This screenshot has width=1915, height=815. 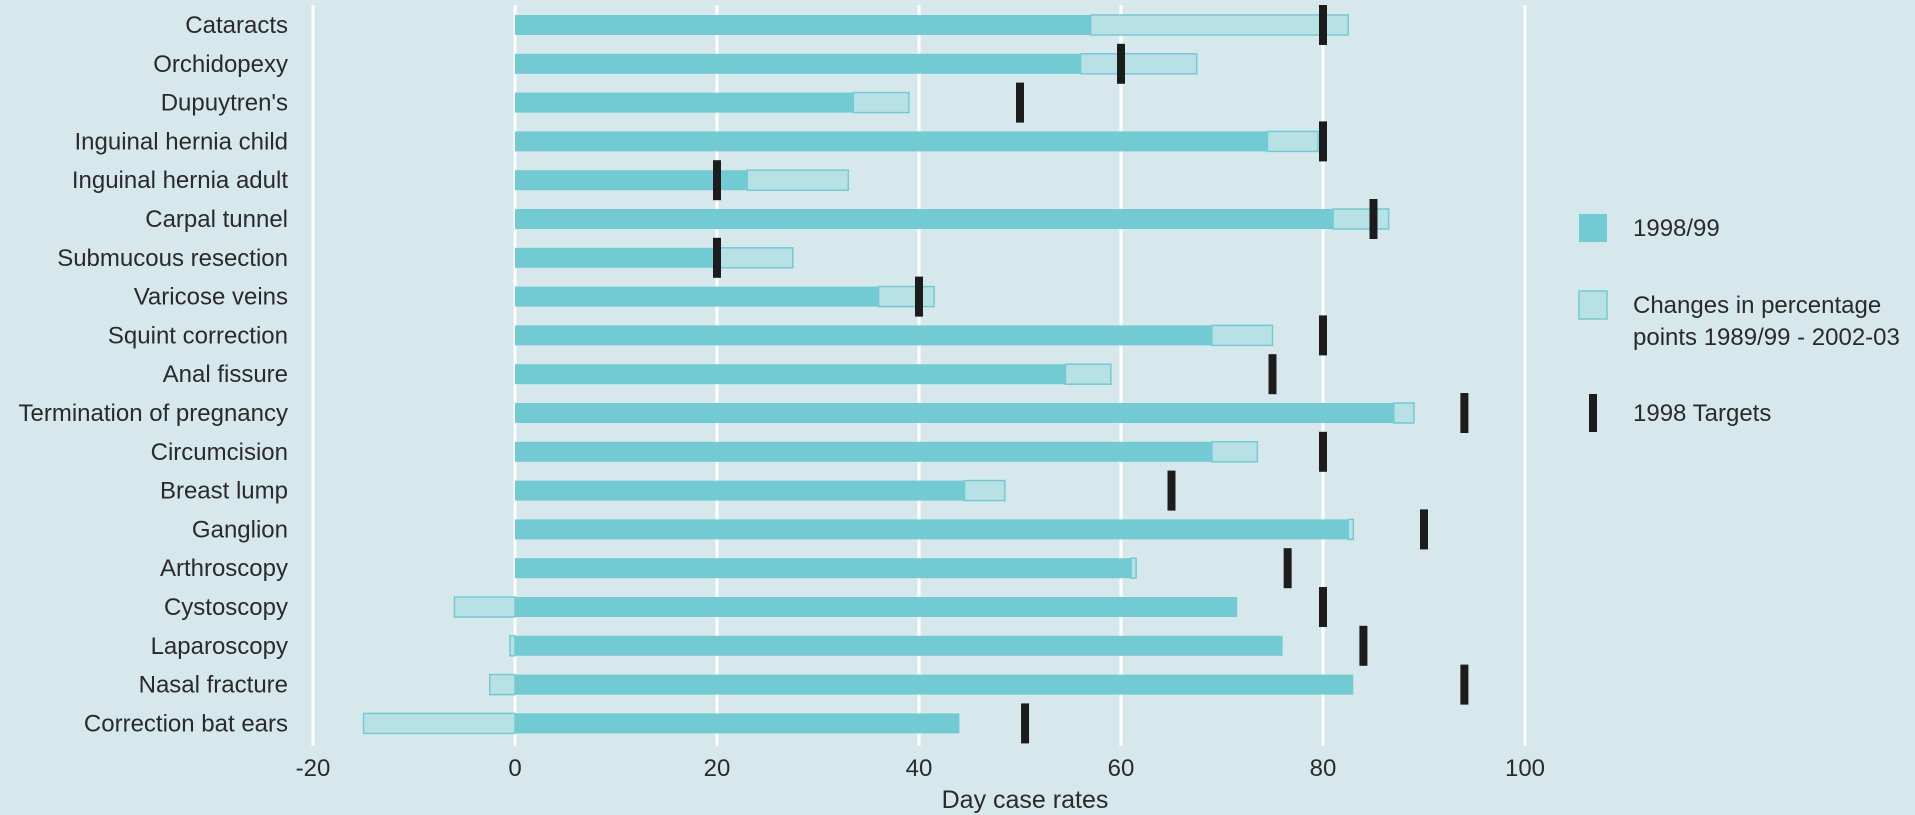 What do you see at coordinates (216, 219) in the screenshot?
I see `category-label: Carpal tunnel` at bounding box center [216, 219].